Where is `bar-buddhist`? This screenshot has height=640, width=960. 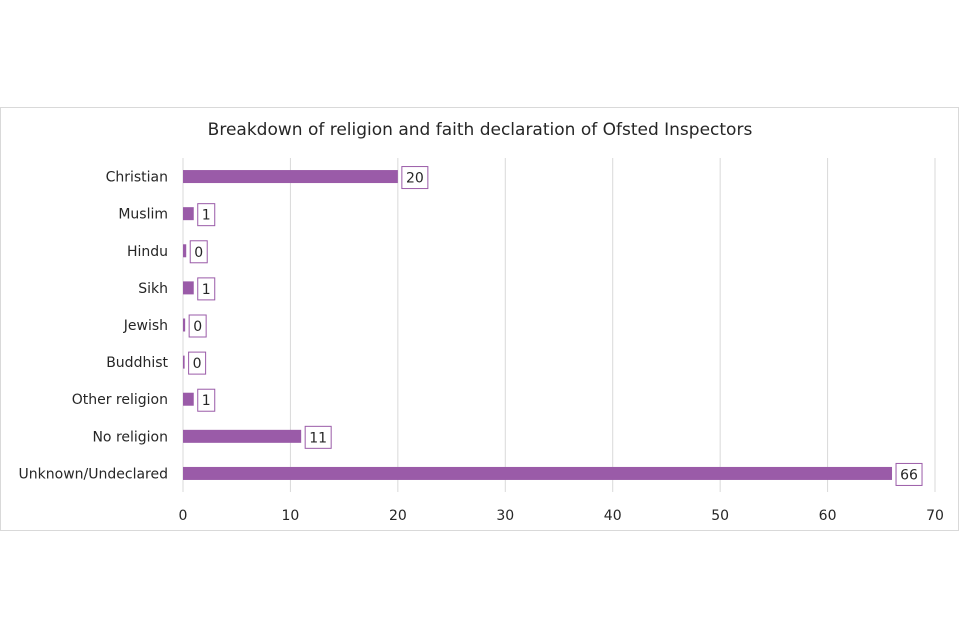
bar-buddhist is located at coordinates (184, 362).